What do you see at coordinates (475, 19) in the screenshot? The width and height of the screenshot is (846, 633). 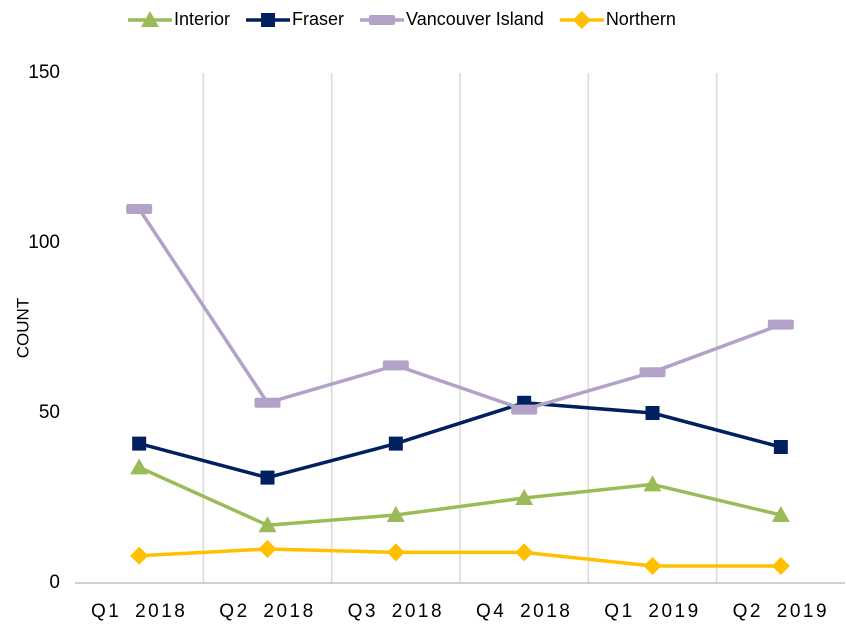 I see `legend-label: Vancouver Island` at bounding box center [475, 19].